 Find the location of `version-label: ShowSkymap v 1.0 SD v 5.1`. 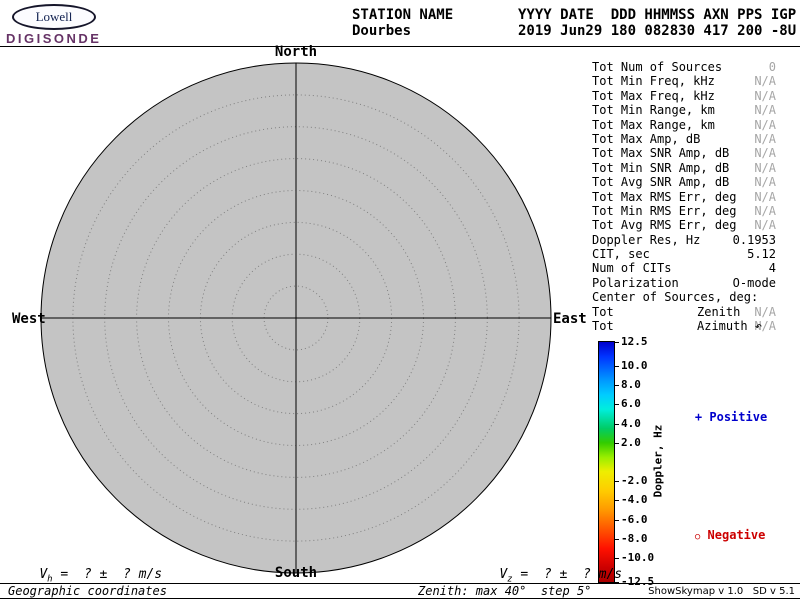

version-label: ShowSkymap v 1.0 SD v 5.1 is located at coordinates (721, 591).